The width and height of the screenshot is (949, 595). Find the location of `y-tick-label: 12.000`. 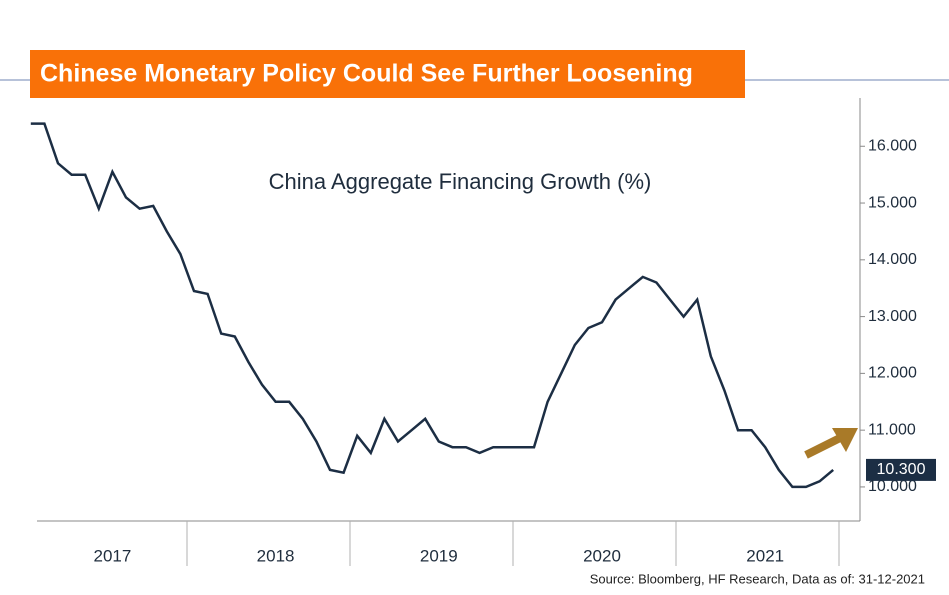

y-tick-label: 12.000 is located at coordinates (892, 373).